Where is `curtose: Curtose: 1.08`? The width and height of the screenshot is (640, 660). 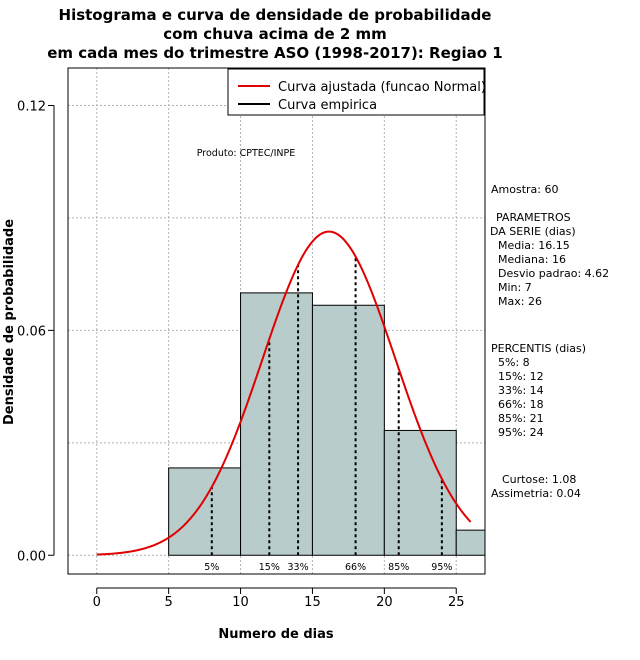
curtose: Curtose: 1.08 is located at coordinates (539, 479).